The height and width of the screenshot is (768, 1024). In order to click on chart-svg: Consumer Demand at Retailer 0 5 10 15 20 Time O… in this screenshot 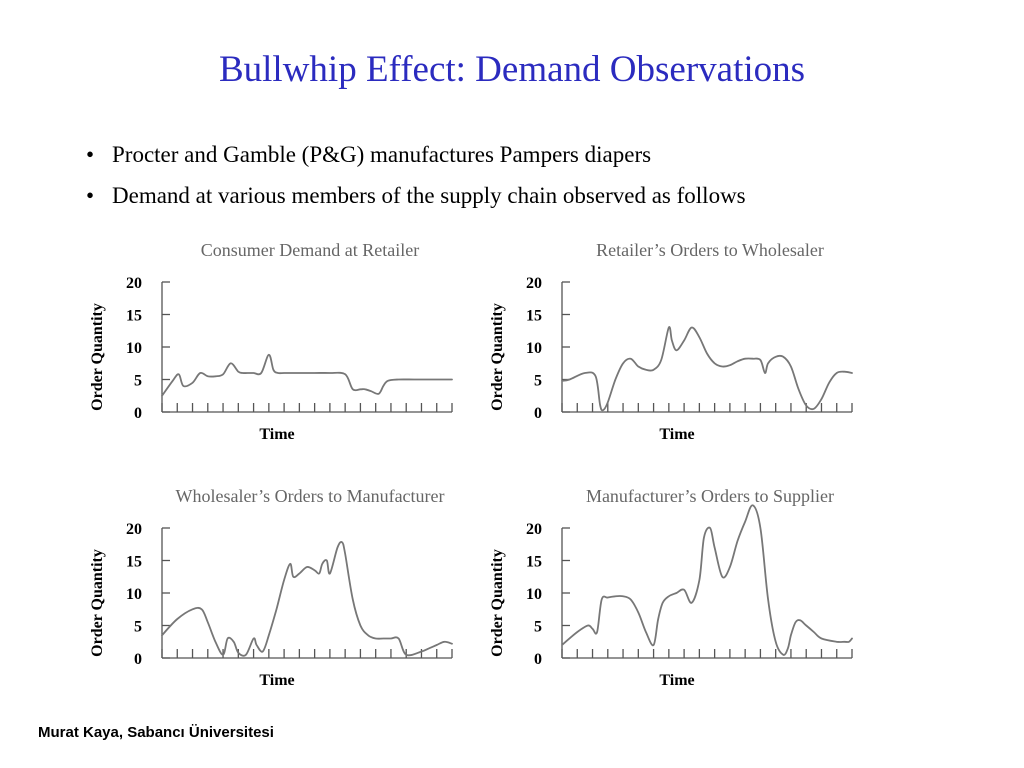, I will do `click(271, 341)`.